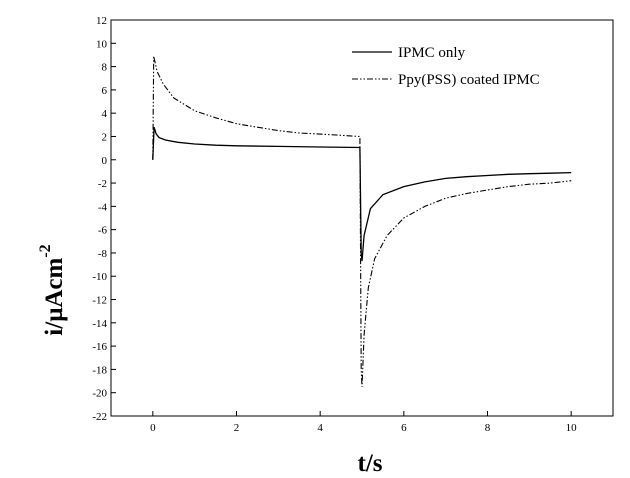 The image size is (630, 478). What do you see at coordinates (105, 137) in the screenshot?
I see `y-tick-label: 2` at bounding box center [105, 137].